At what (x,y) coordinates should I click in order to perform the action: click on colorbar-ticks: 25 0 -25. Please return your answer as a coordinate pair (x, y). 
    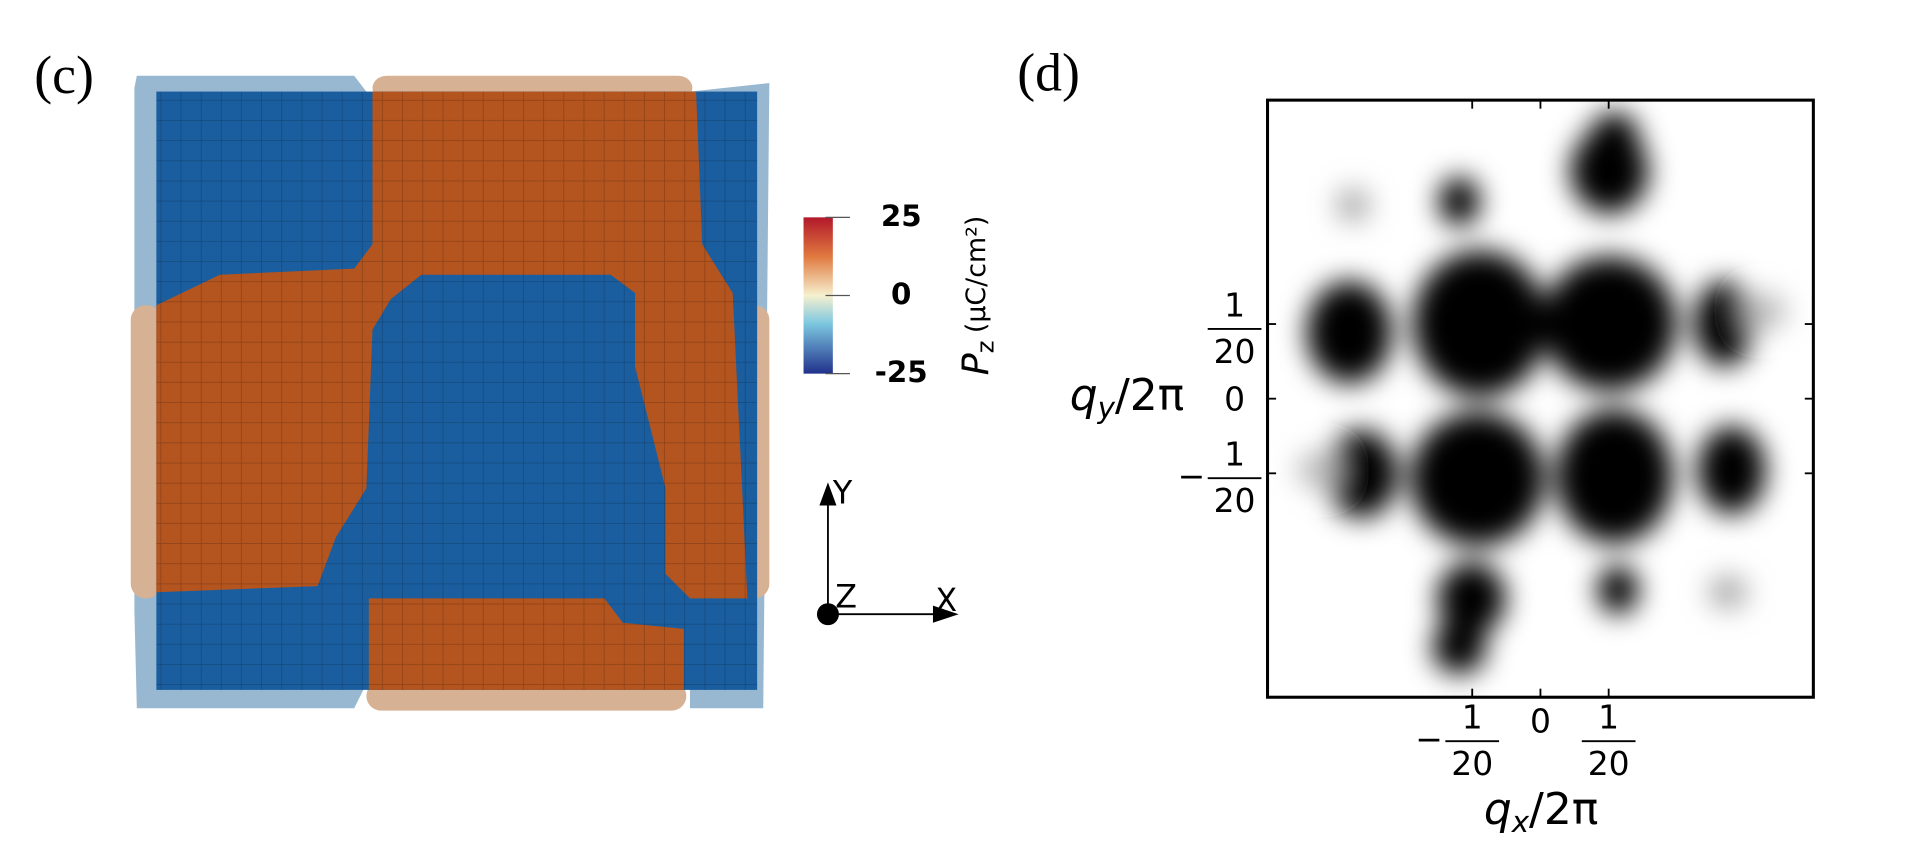
    Looking at the image, I should click on (876, 294).